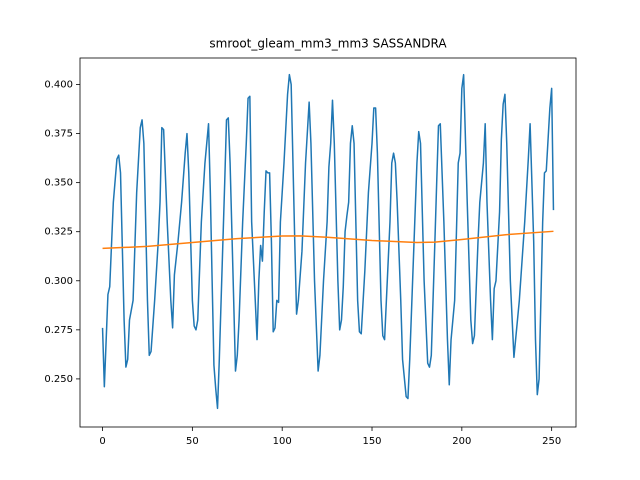 This screenshot has width=640, height=480. What do you see at coordinates (58, 84) in the screenshot?
I see `y-tick-label: 0.400` at bounding box center [58, 84].